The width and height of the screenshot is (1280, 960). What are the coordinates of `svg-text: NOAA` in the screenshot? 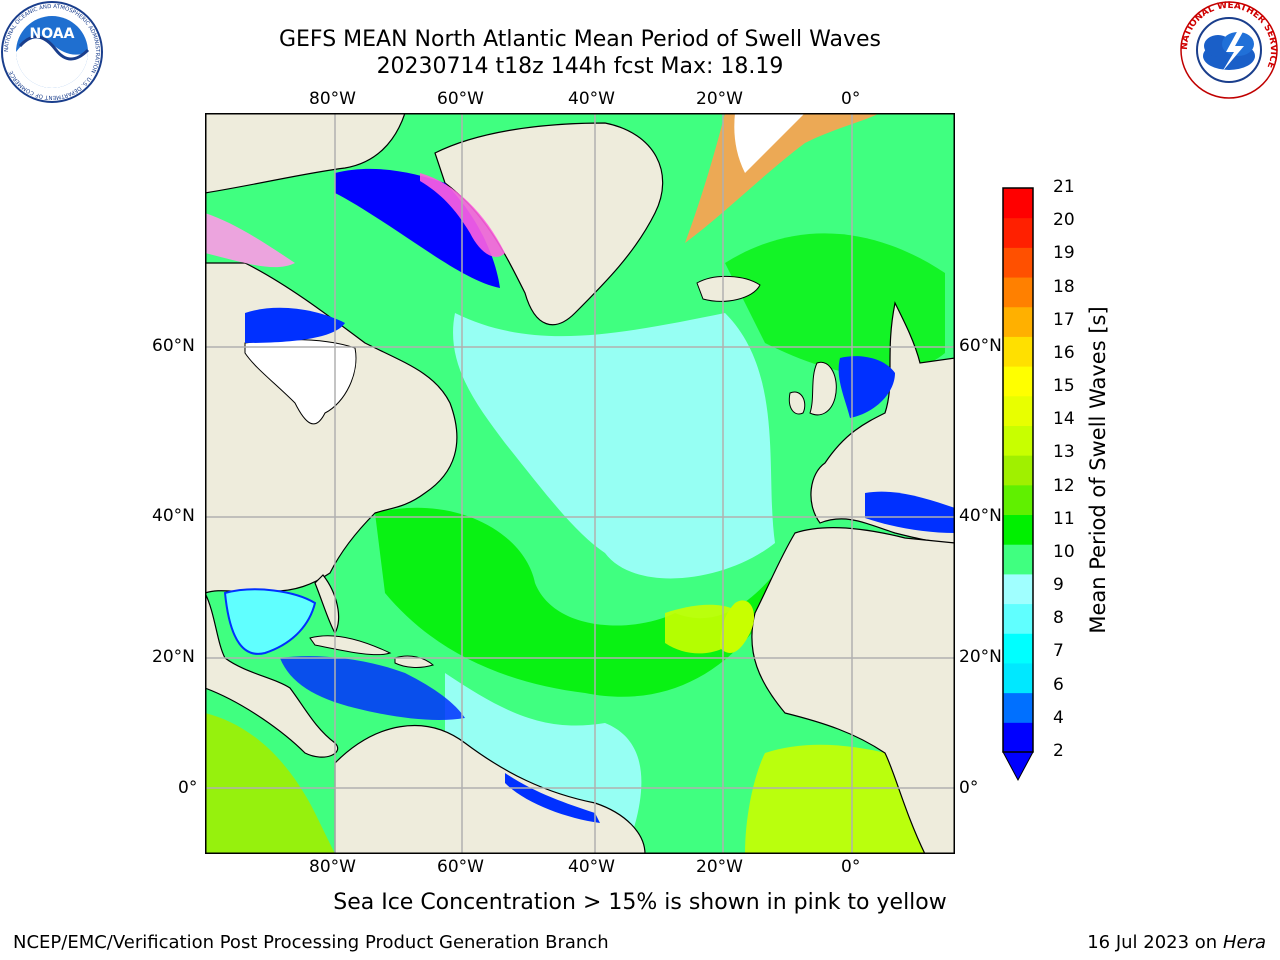 It's located at (52, 34).